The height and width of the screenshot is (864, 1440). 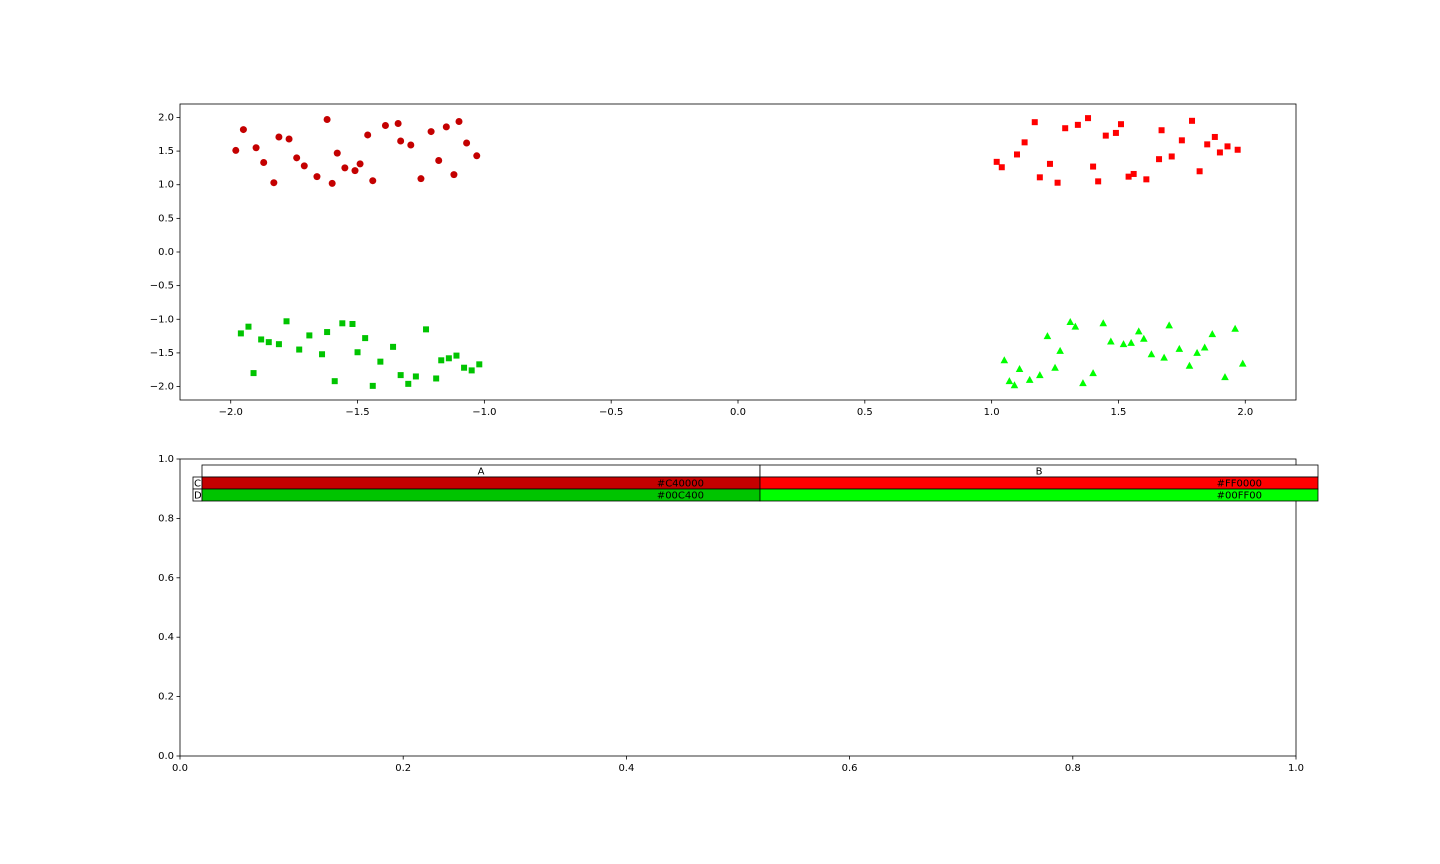 What do you see at coordinates (166, 252) in the screenshot?
I see `y-tick-label: 0.0` at bounding box center [166, 252].